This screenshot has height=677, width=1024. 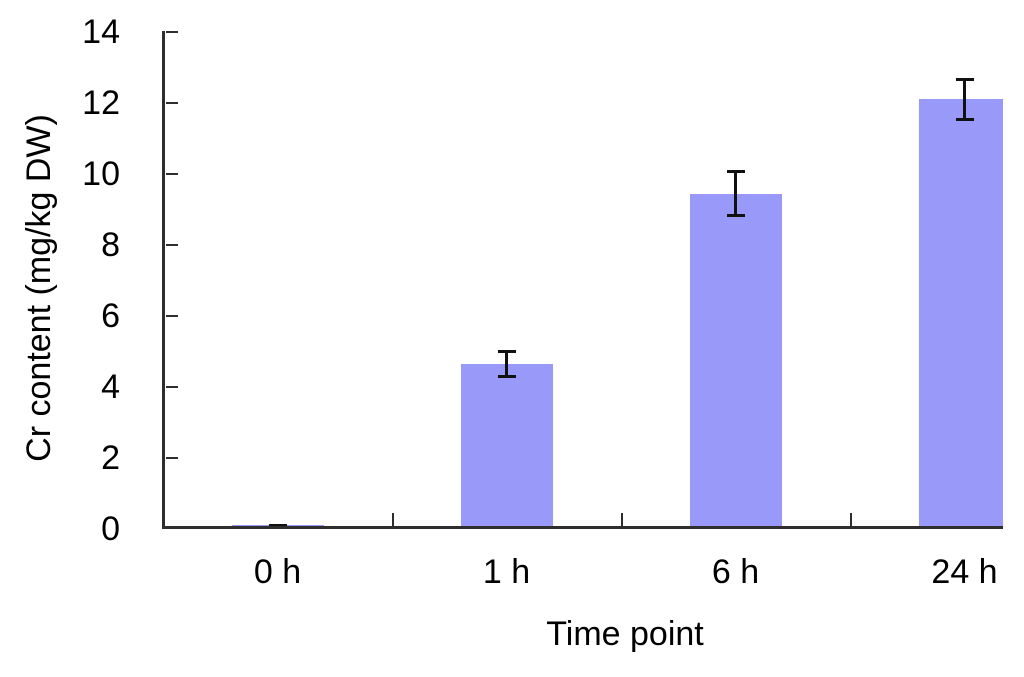 What do you see at coordinates (735, 572) in the screenshot?
I see `x-tick-label-6h: 6 h` at bounding box center [735, 572].